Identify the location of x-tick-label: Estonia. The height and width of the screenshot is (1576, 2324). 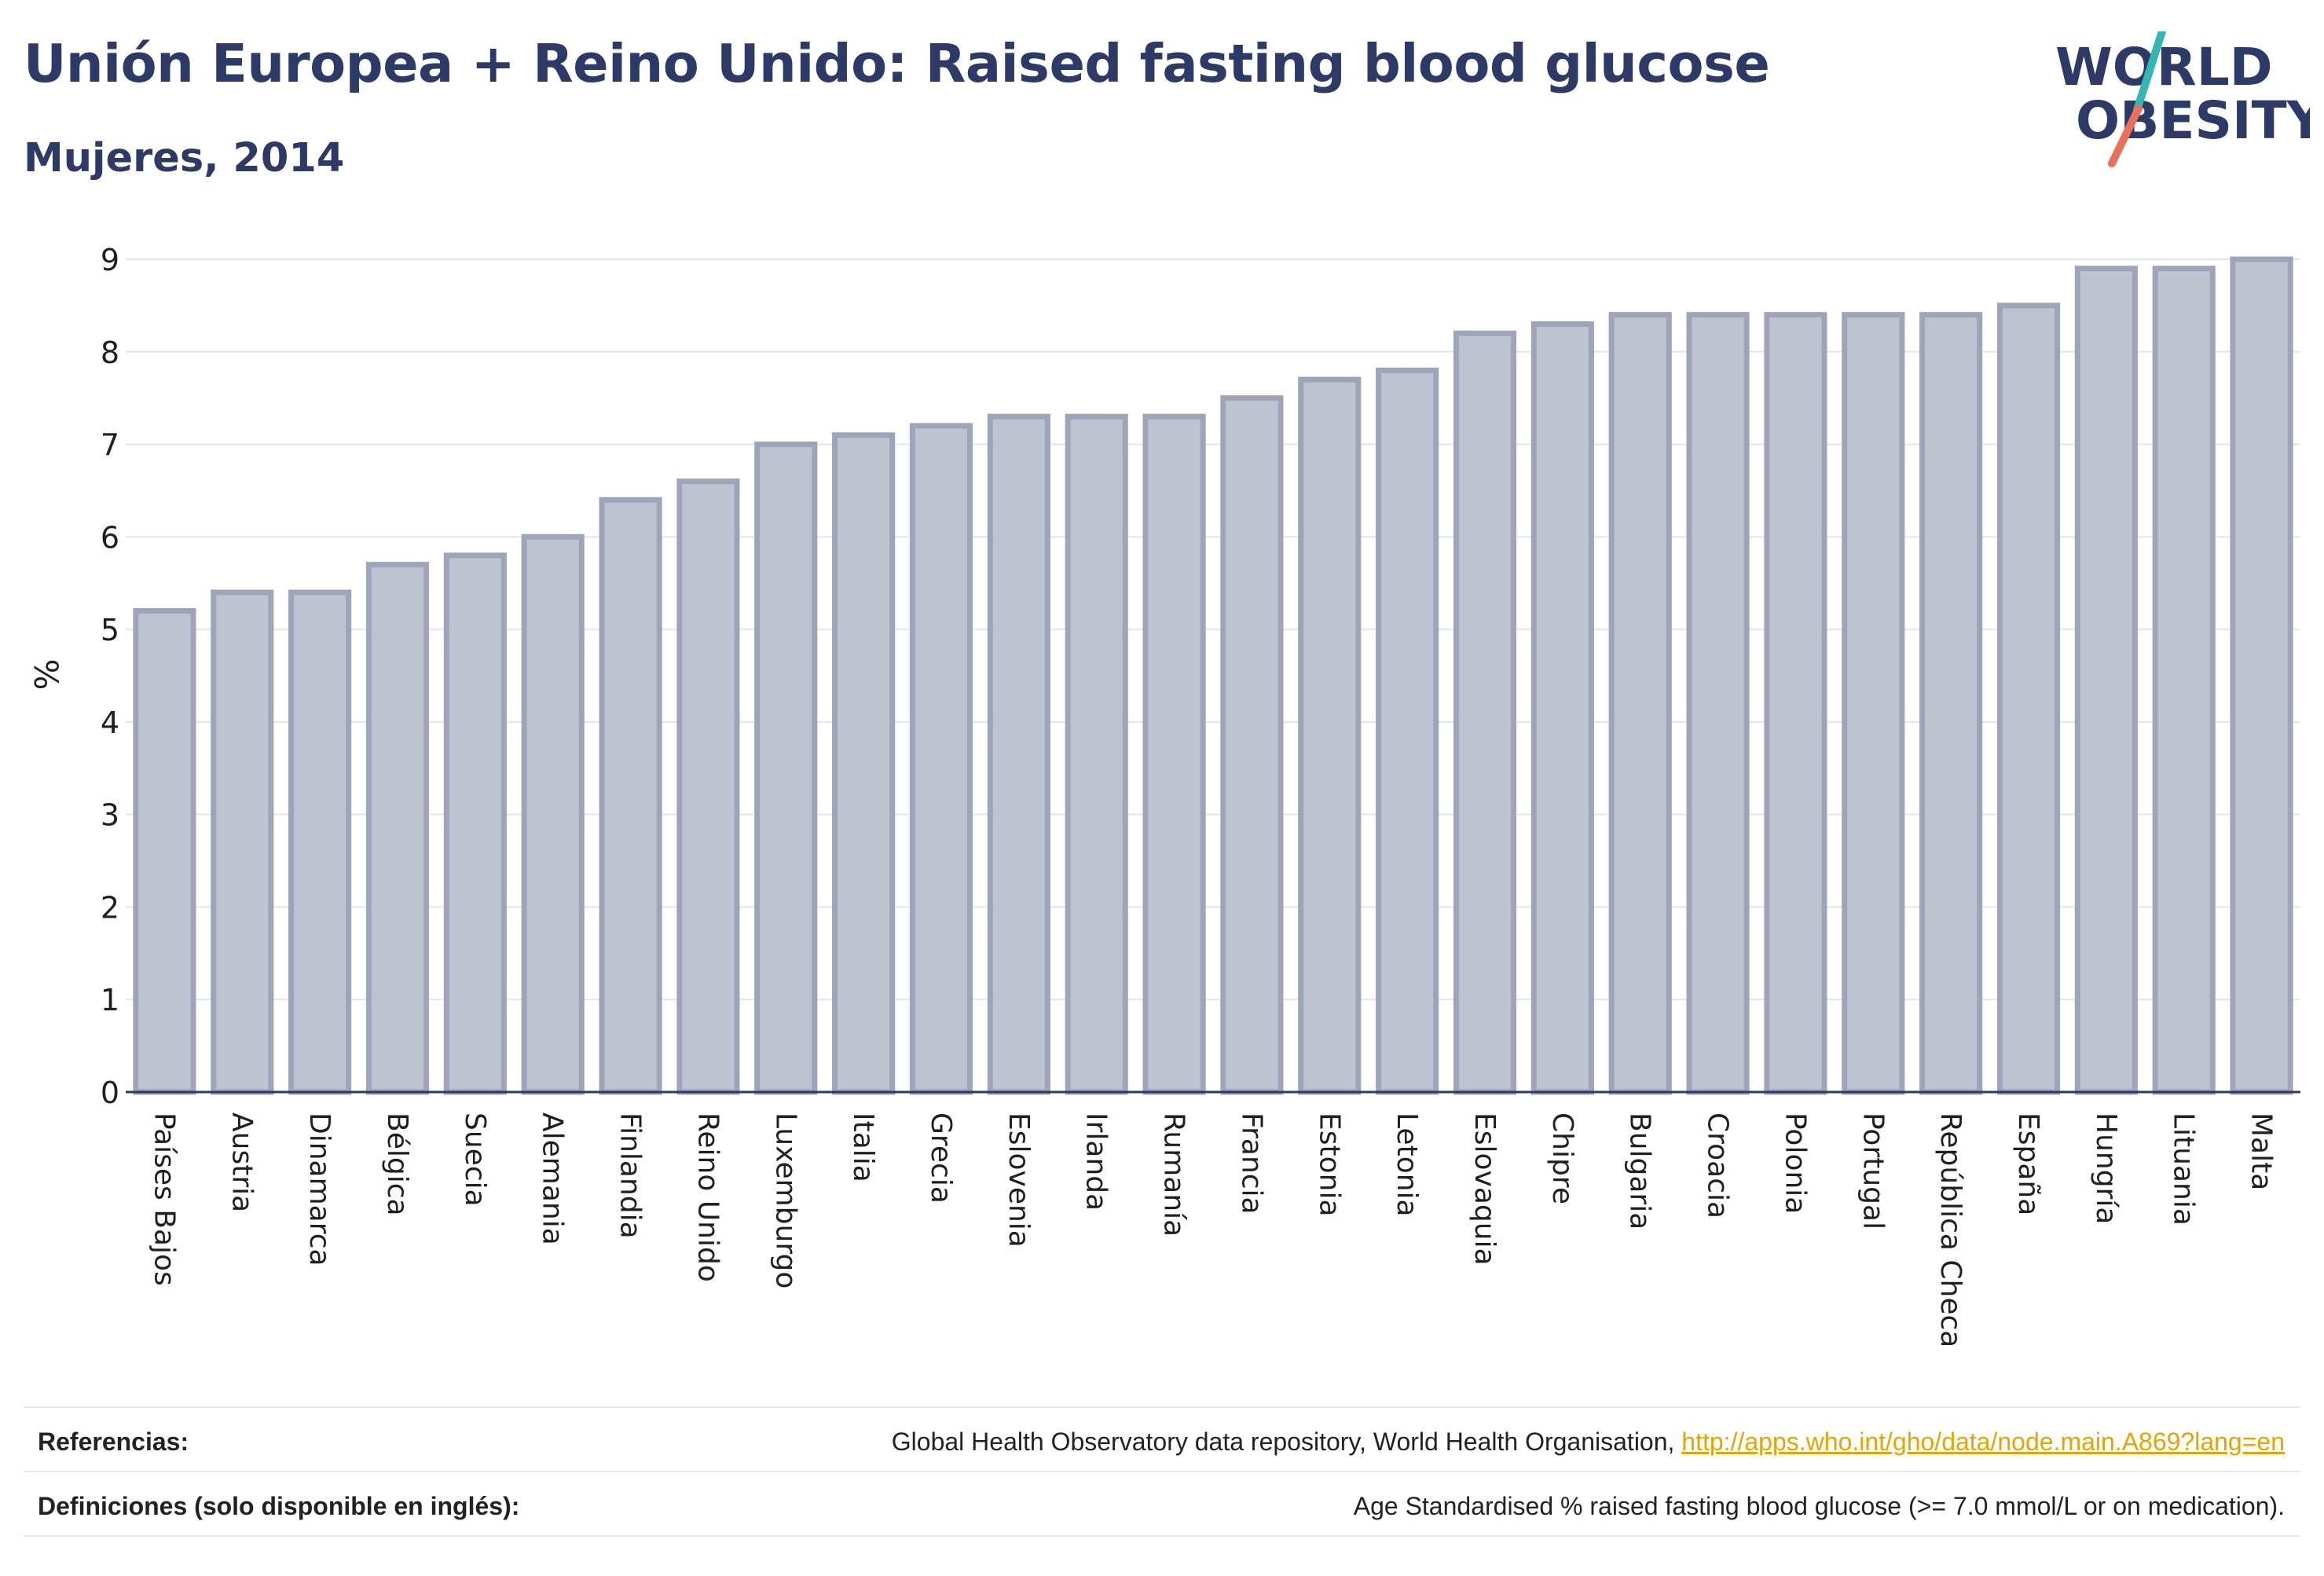
(1329, 1164).